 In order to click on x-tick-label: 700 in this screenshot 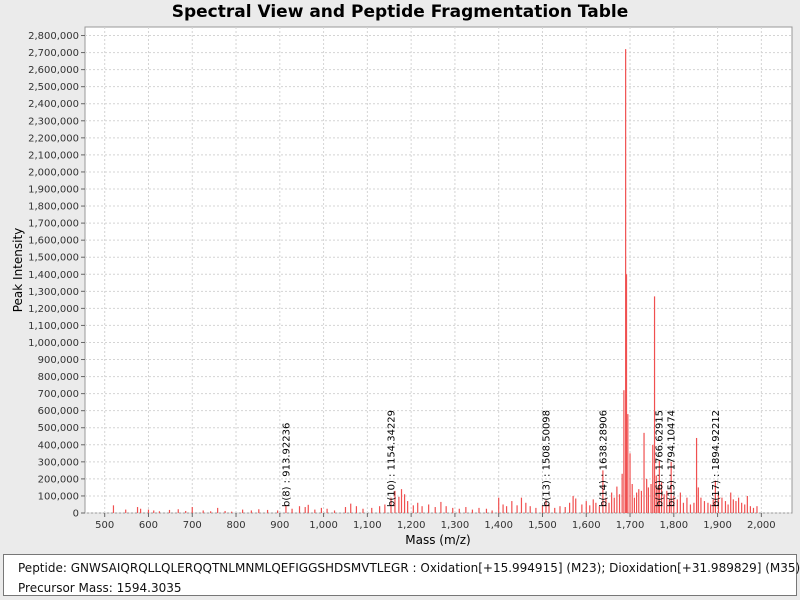, I will do `click(192, 525)`.